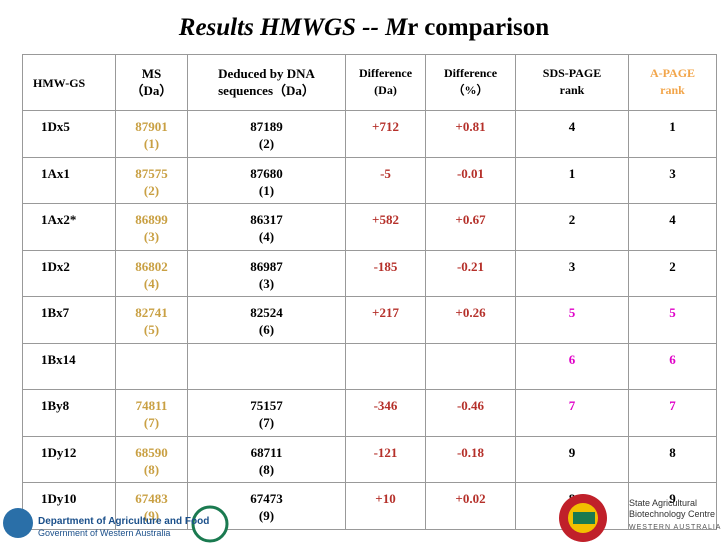  I want to click on cell-text: 1, so click(572, 173).